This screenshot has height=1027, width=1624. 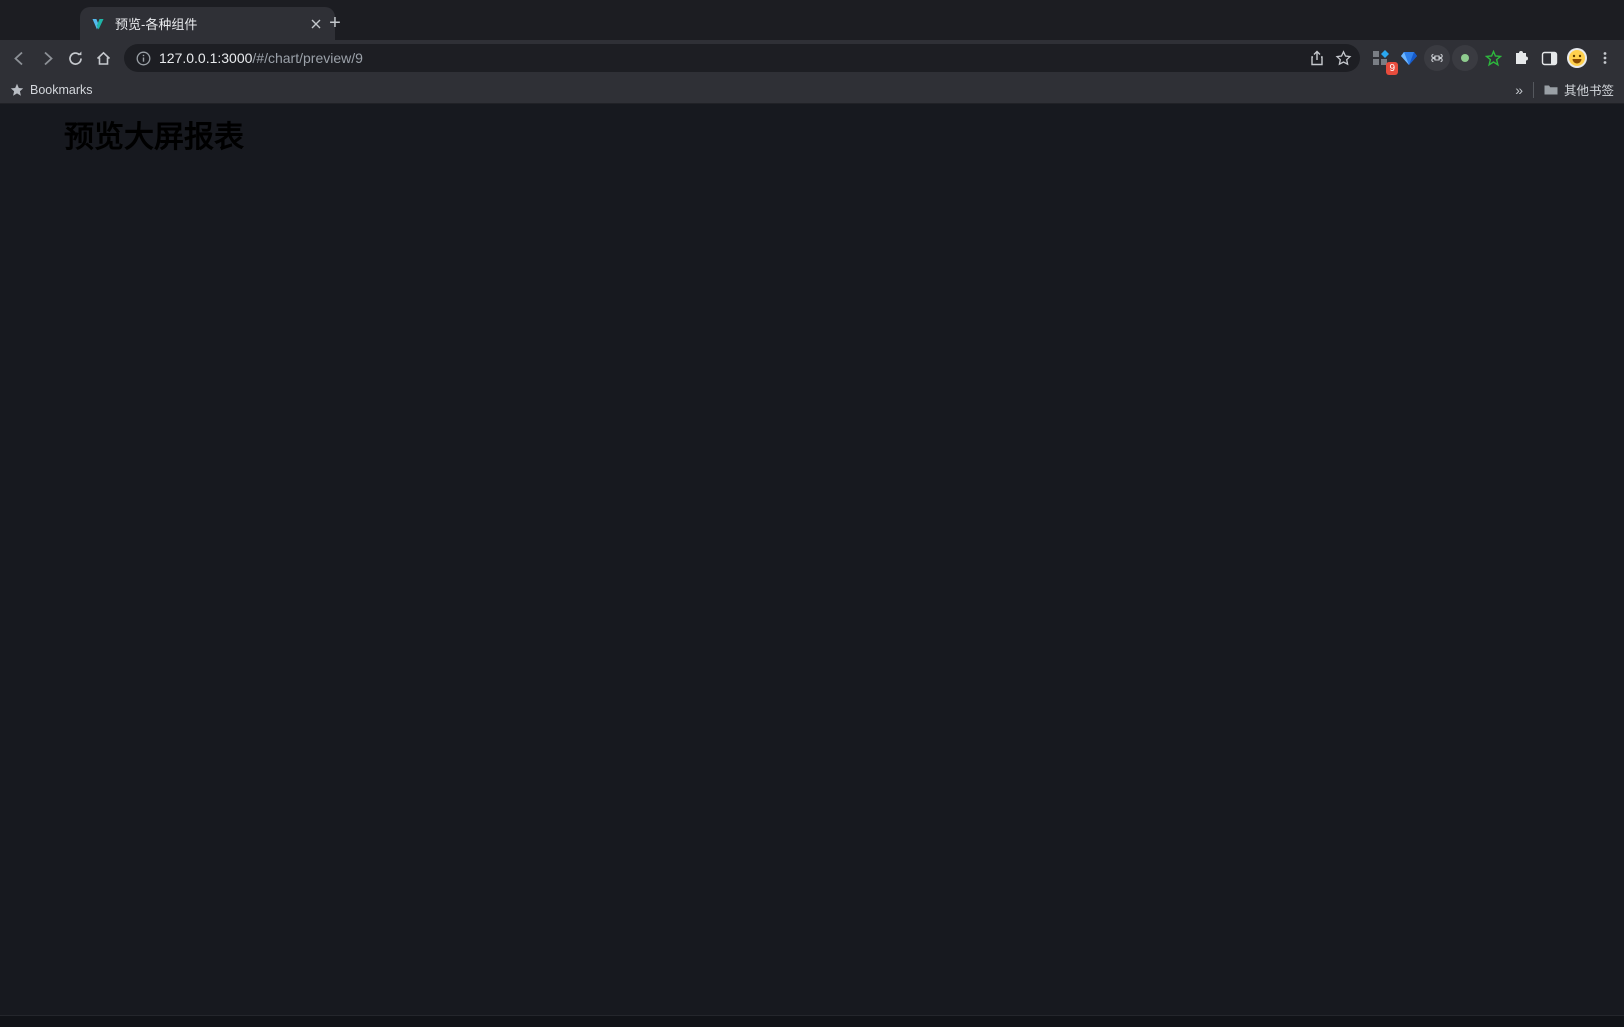 What do you see at coordinates (1551, 89) in the screenshot?
I see `folder-icon` at bounding box center [1551, 89].